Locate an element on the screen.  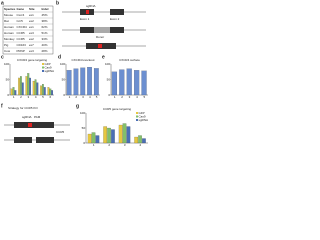
table-cell: Mouse is located at coordinates (8, 15).